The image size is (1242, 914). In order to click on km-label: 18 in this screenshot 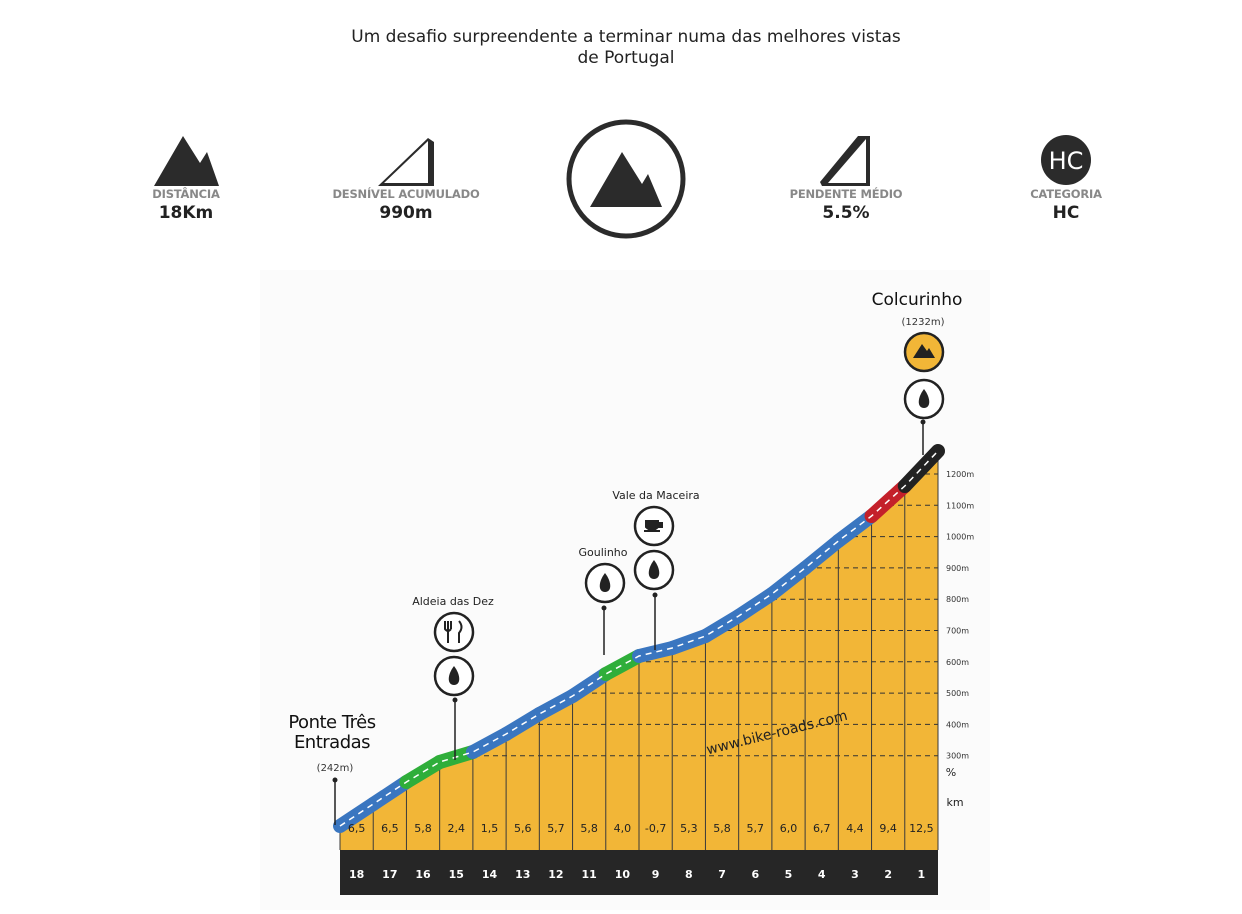, I will do `click(356, 874)`.